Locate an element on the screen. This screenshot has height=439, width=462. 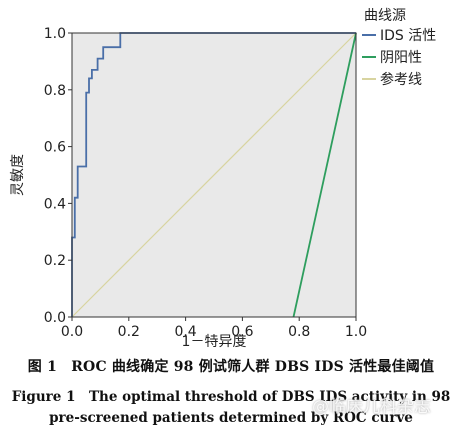
x-tick-label: 0.8 is located at coordinates (299, 332).